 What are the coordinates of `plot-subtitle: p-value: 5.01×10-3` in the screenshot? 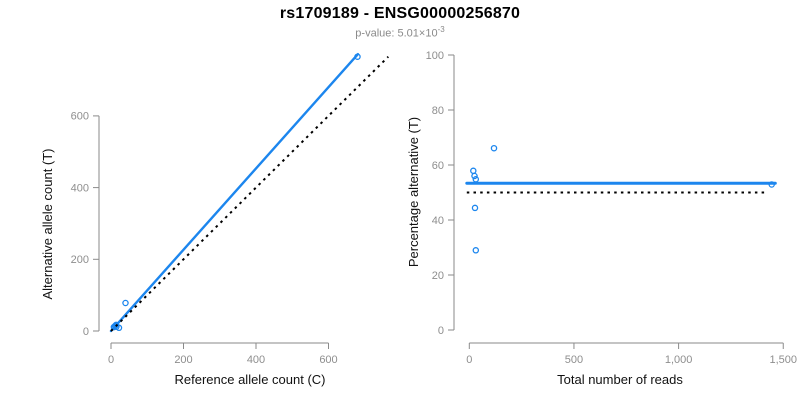 It's located at (400, 32).